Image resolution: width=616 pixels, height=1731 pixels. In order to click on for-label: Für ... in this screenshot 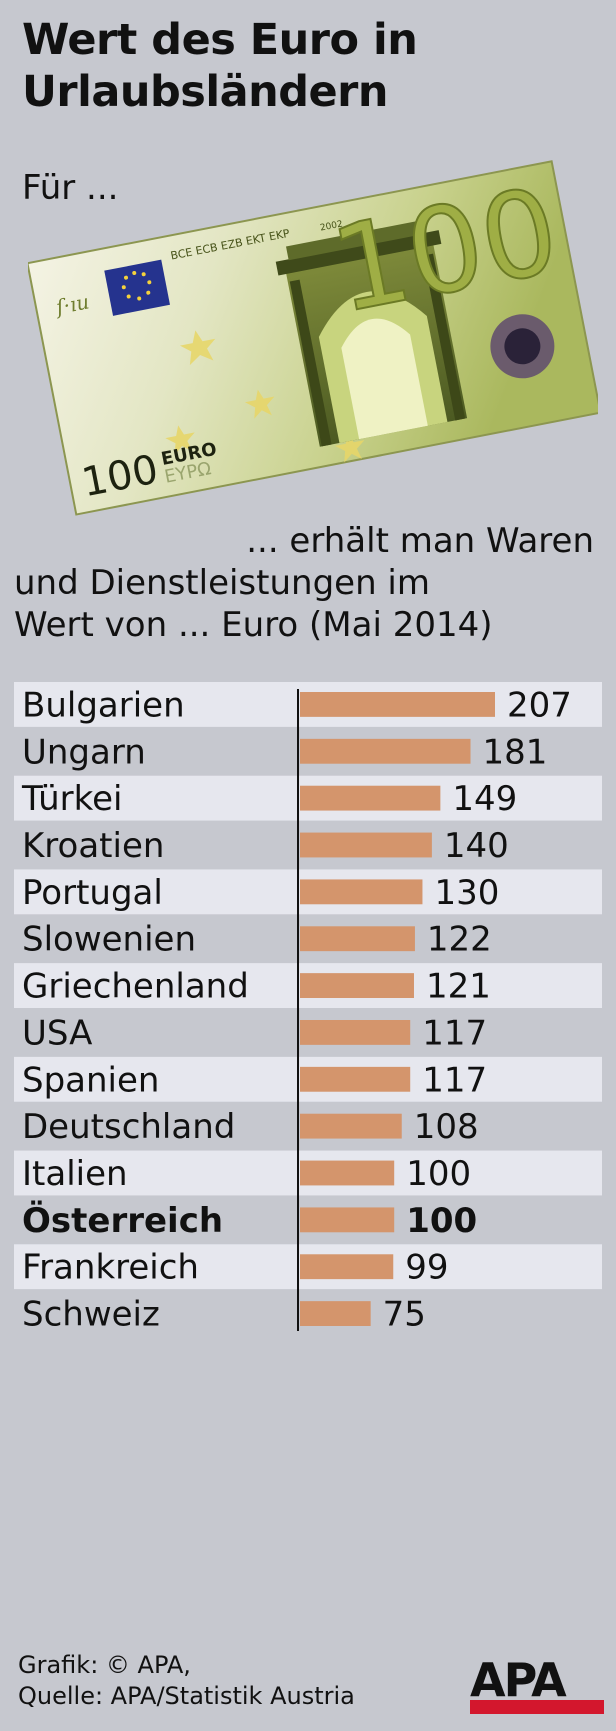, I will do `click(70, 188)`.